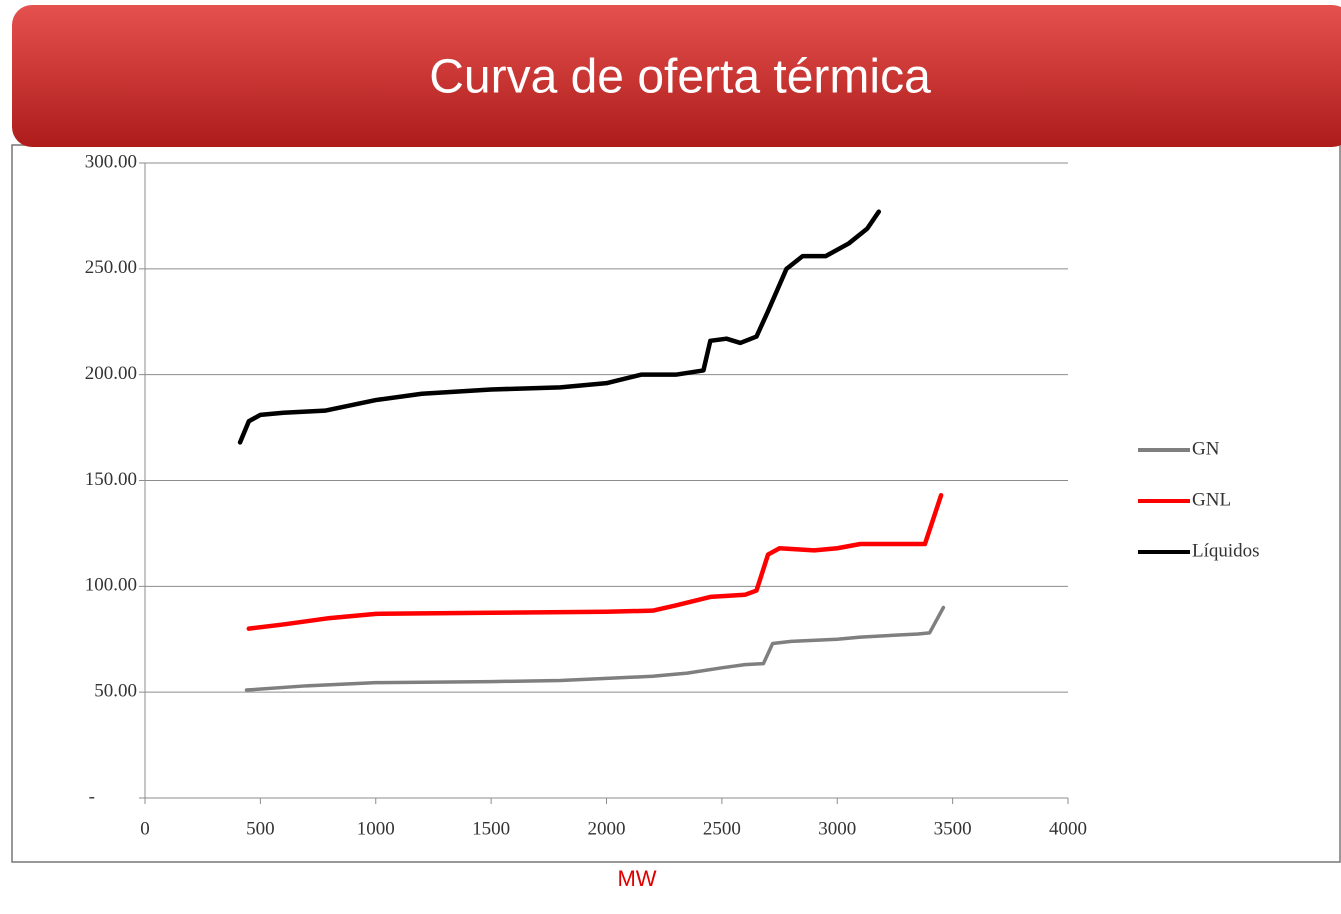  Describe the element at coordinates (680, 77) in the screenshot. I see `chart-title: Curva de oferta térmica` at that location.